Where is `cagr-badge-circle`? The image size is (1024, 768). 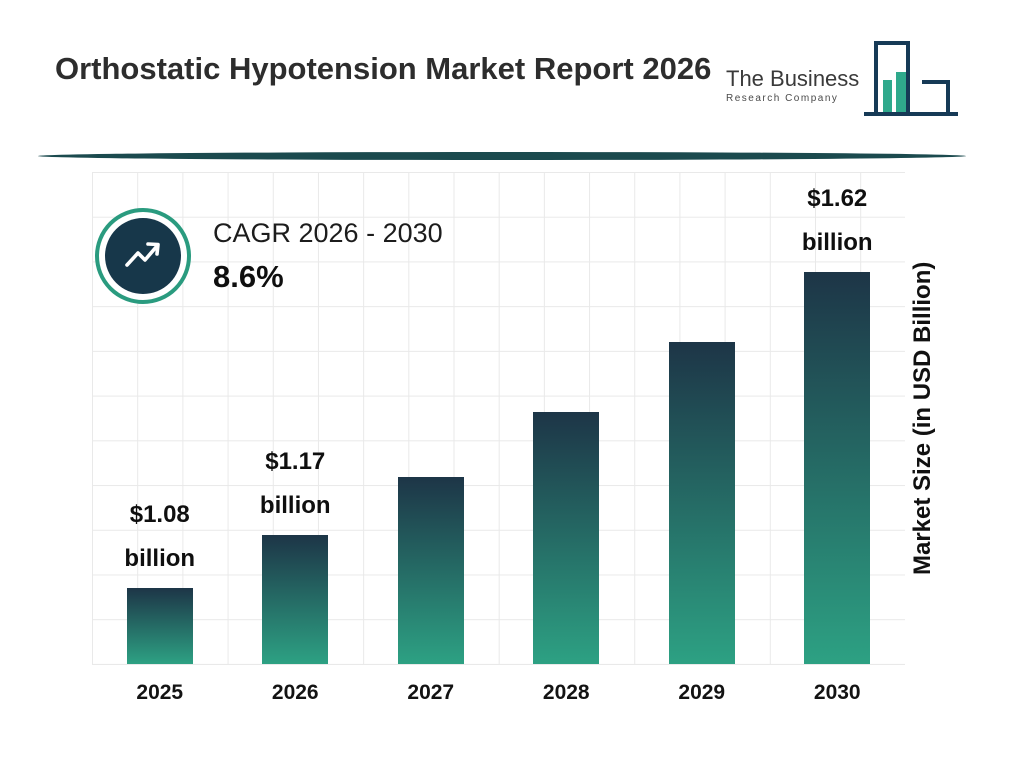 cagr-badge-circle is located at coordinates (143, 256).